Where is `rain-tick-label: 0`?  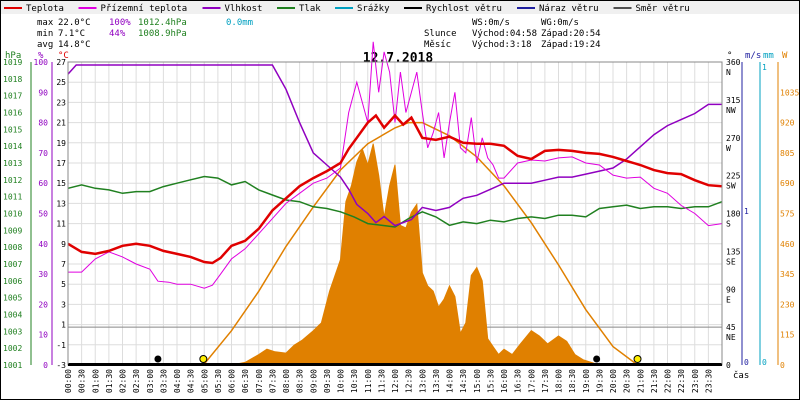 rain-tick-label: 0 is located at coordinates (764, 362).